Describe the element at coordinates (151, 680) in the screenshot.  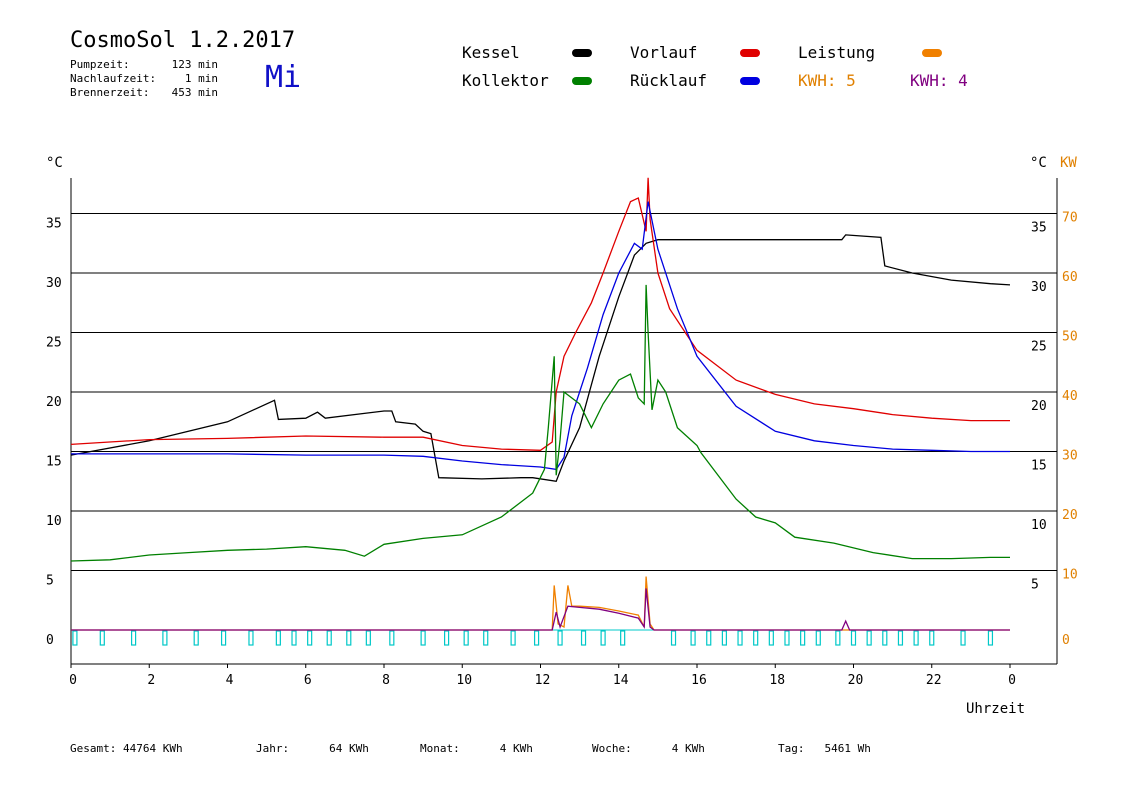
I see `x-tick-label: 2` at that location.